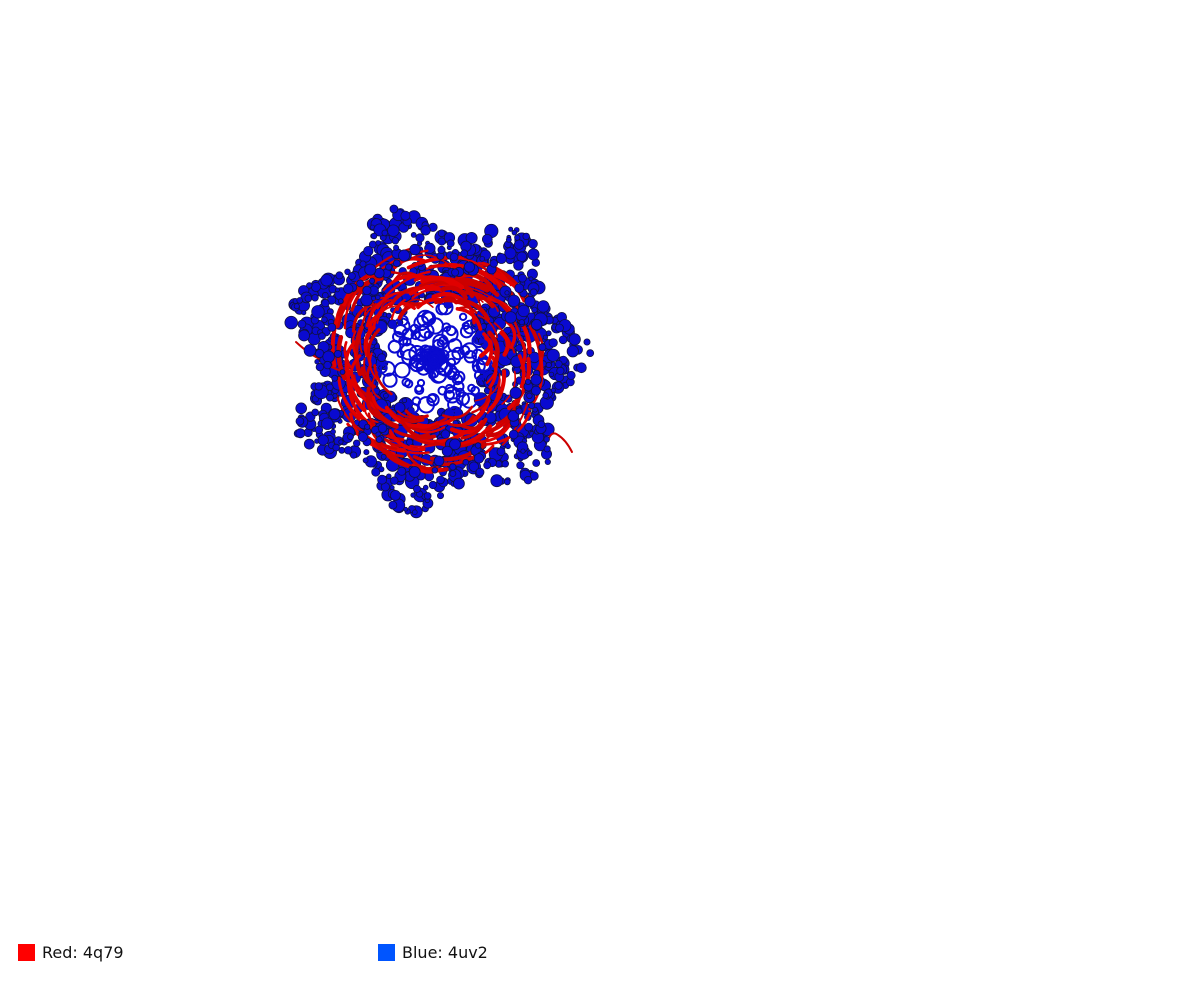 The image size is (1200, 1008). Describe the element at coordinates (433, 952) in the screenshot. I see `legend-item-blue: Blue: 4uv2` at that location.